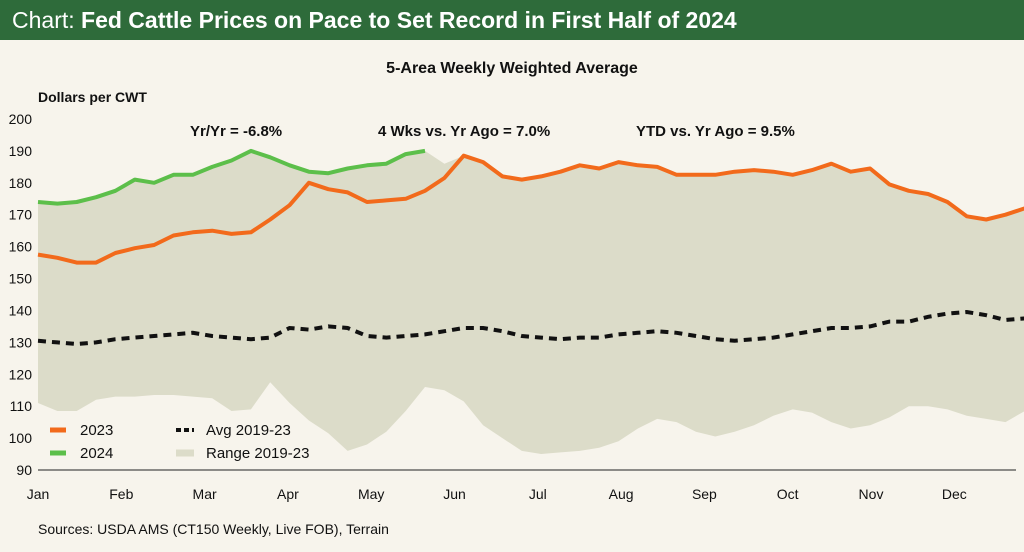  What do you see at coordinates (871, 494) in the screenshot?
I see `x-tick-label: Nov` at bounding box center [871, 494].